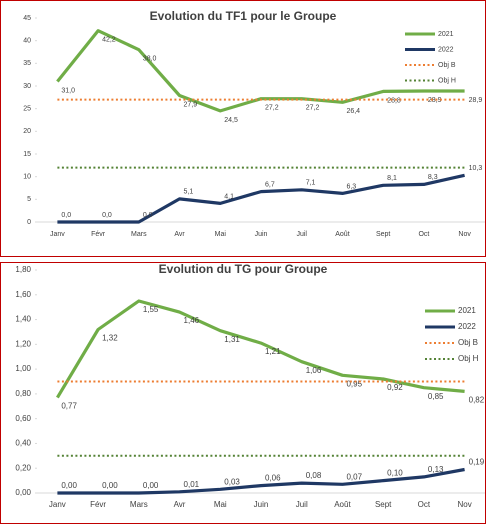 The image size is (486, 524). What do you see at coordinates (151, 309) in the screenshot?
I see `data-label: 1,55` at bounding box center [151, 309].